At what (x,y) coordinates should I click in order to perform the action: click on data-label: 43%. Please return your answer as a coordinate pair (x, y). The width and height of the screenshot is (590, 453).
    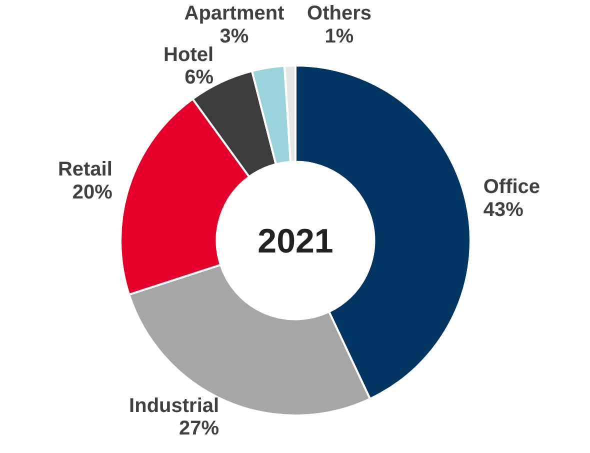
    Looking at the image, I should click on (503, 209).